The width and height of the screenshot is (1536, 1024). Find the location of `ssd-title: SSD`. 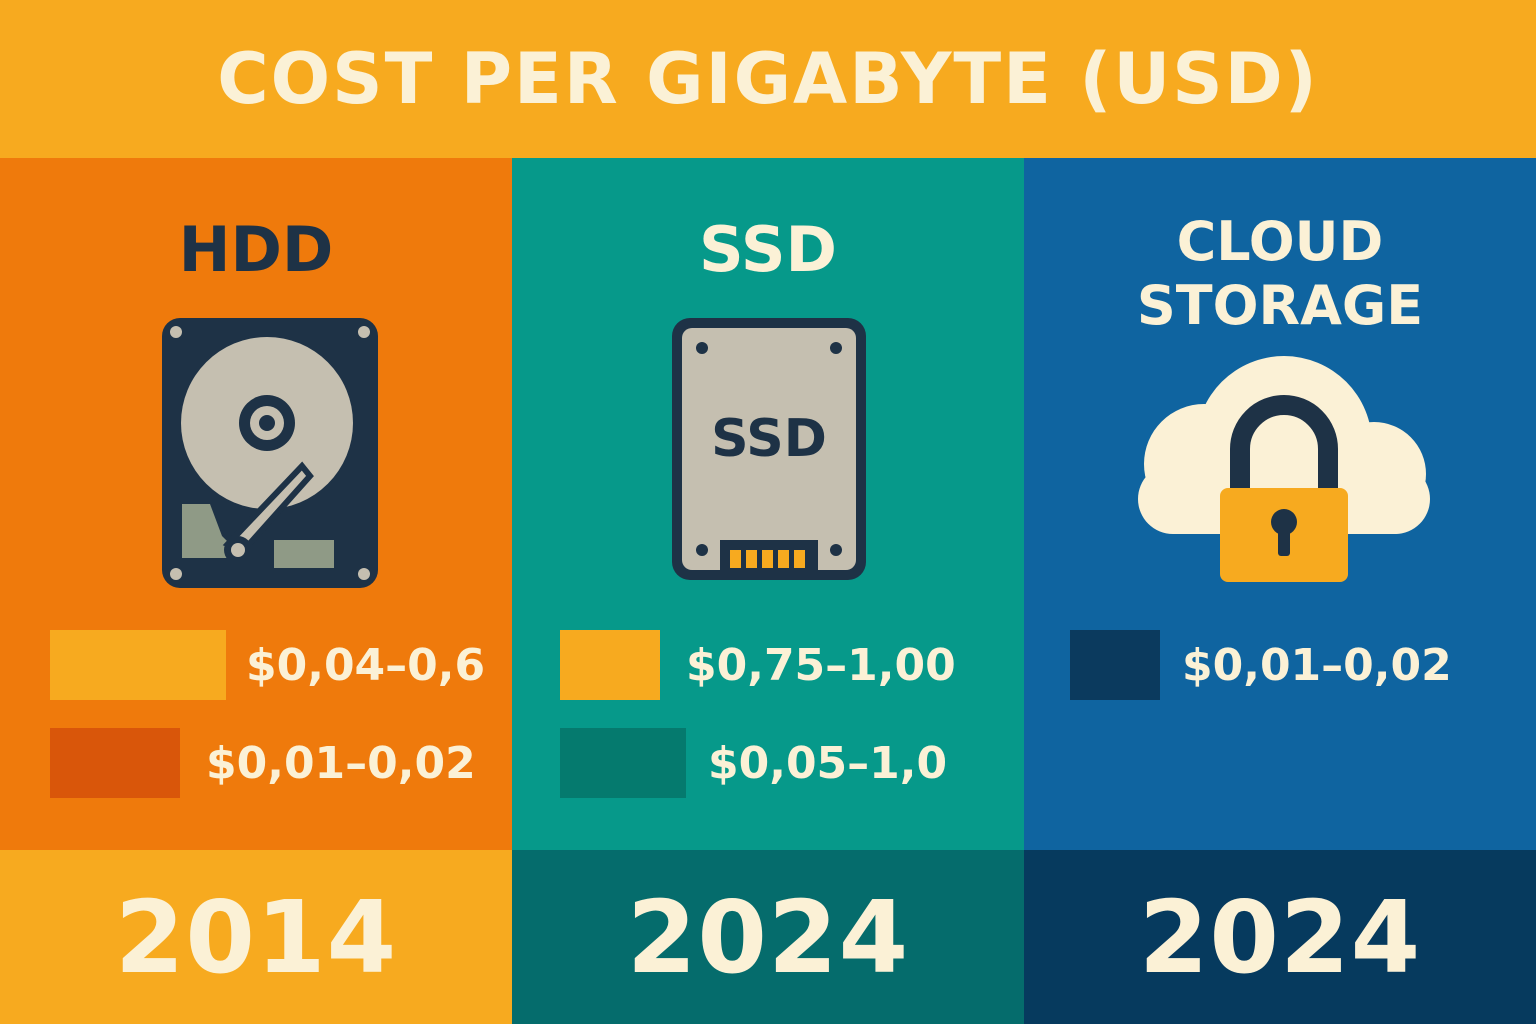

ssd-title: SSD is located at coordinates (768, 249).